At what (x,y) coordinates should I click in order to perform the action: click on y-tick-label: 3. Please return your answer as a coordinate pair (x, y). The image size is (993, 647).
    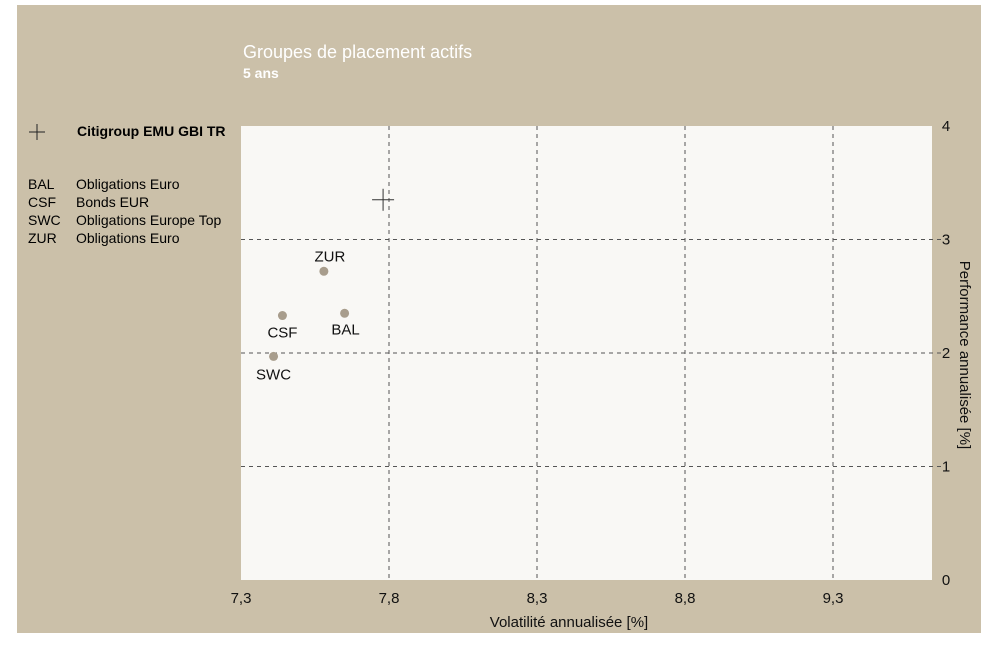
    Looking at the image, I should click on (946, 240).